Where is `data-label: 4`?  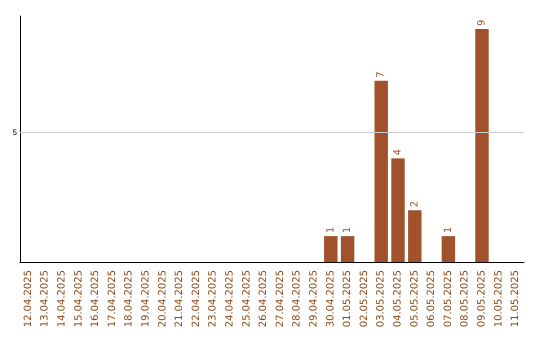 data-label: 4 is located at coordinates (398, 152).